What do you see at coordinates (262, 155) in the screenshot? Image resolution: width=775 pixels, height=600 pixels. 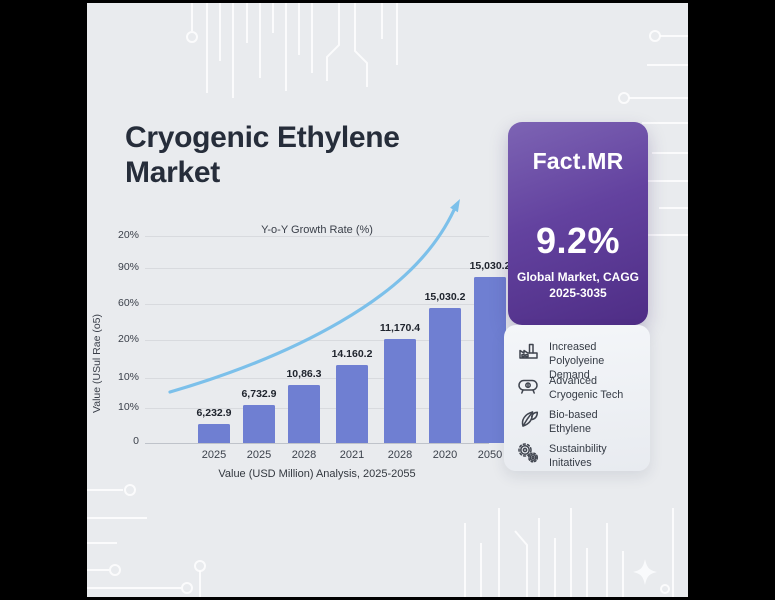 I see `page-title: Cryogenic Ethylene Market` at bounding box center [262, 155].